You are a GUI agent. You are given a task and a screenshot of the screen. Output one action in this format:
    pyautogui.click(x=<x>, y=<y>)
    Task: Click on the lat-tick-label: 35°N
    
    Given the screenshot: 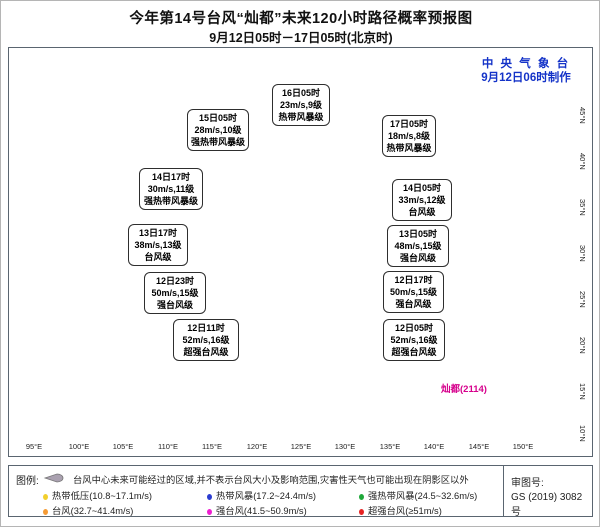 What is the action you would take?
    pyautogui.click(x=582, y=207)
    